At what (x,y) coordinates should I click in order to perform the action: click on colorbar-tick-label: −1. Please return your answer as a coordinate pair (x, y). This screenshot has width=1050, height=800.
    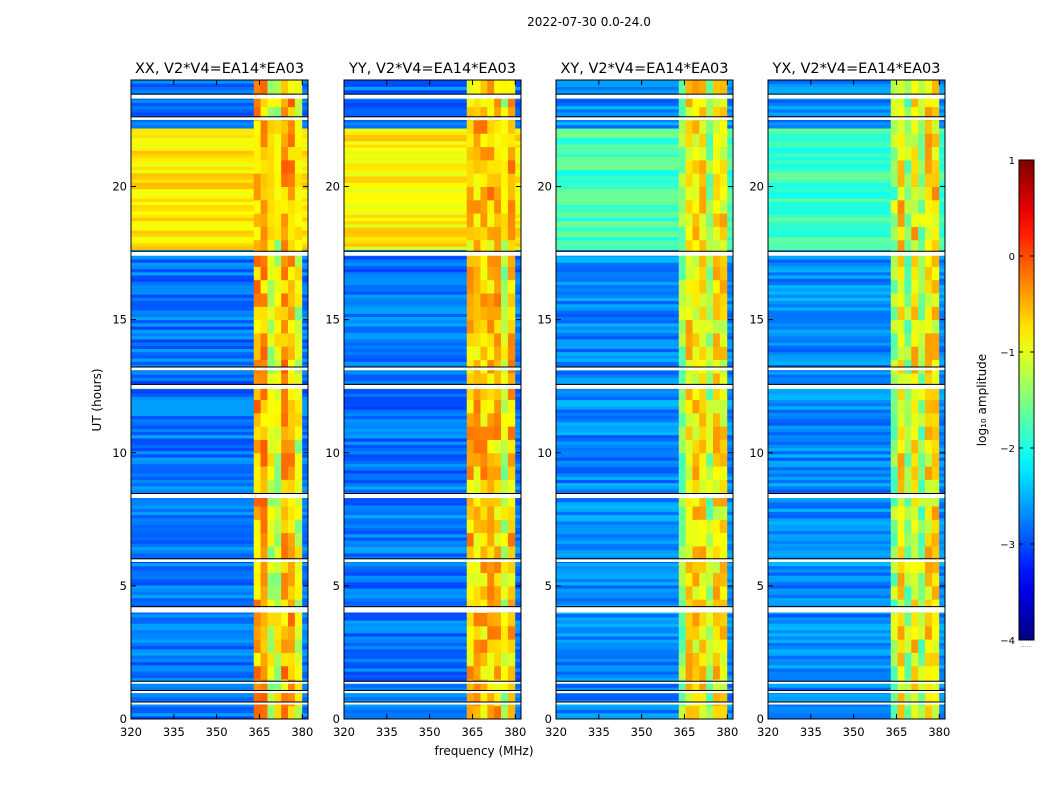
    Looking at the image, I should click on (1007, 353).